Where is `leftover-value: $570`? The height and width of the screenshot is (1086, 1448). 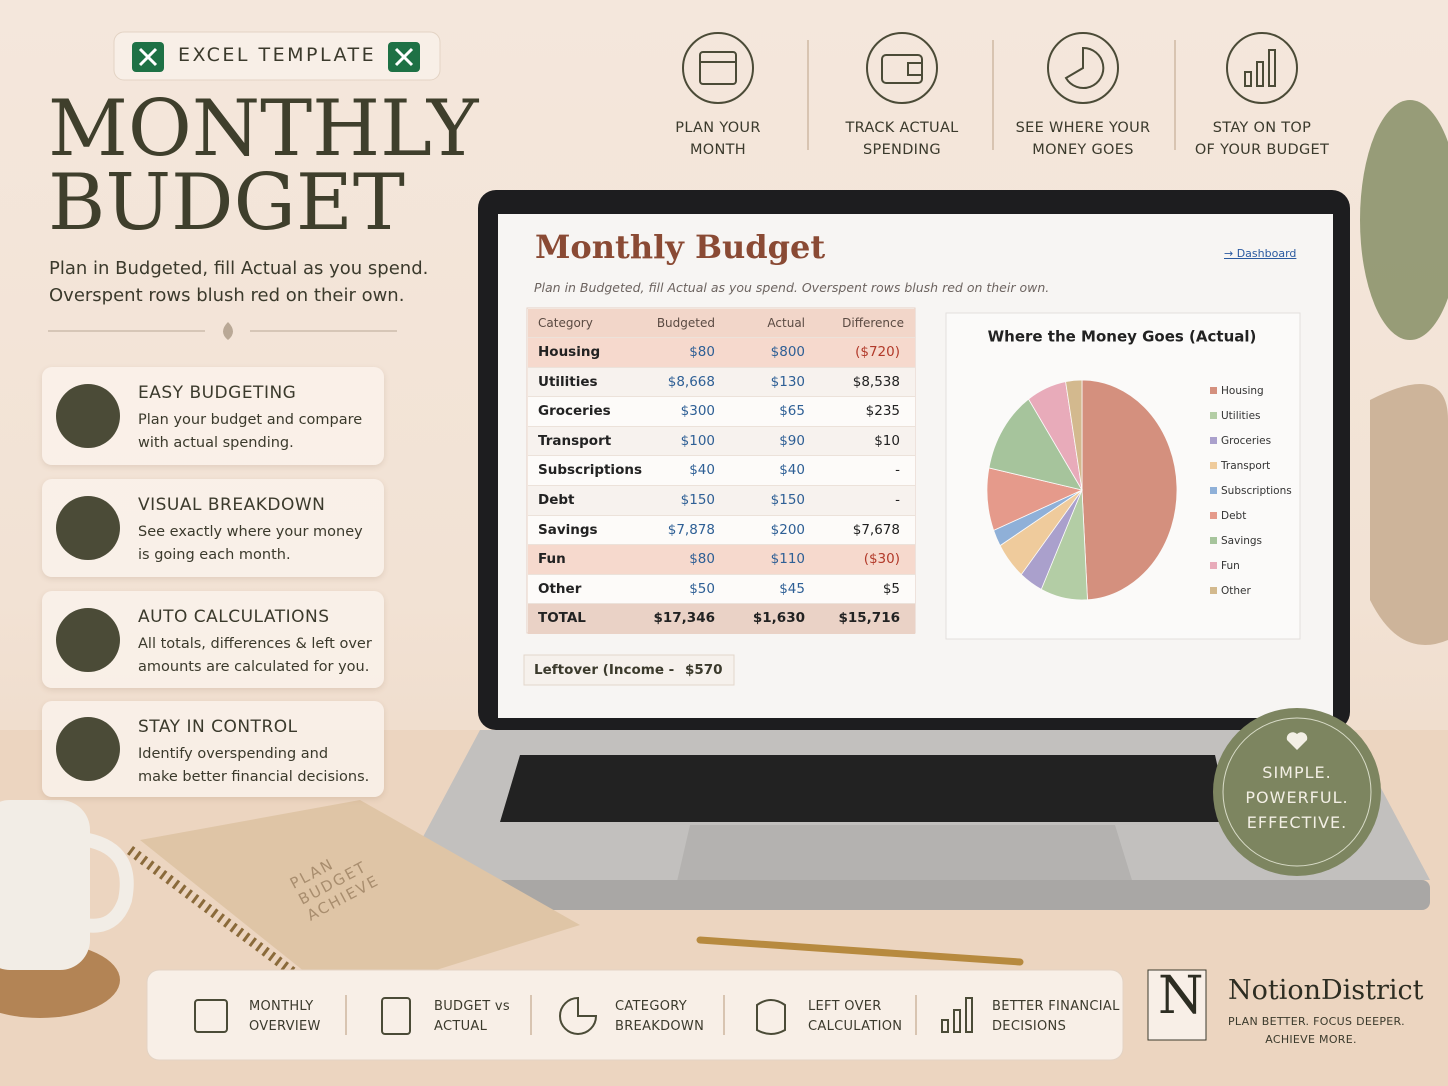 leftover-value: $570 is located at coordinates (704, 670).